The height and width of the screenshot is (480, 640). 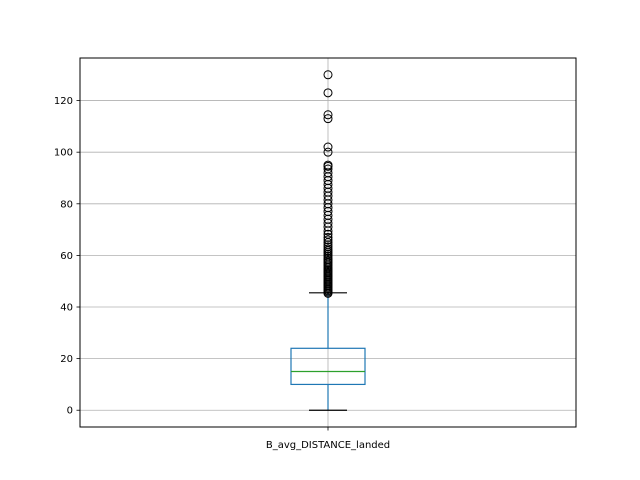 What do you see at coordinates (63, 153) in the screenshot?
I see `y-tick-label: 100` at bounding box center [63, 153].